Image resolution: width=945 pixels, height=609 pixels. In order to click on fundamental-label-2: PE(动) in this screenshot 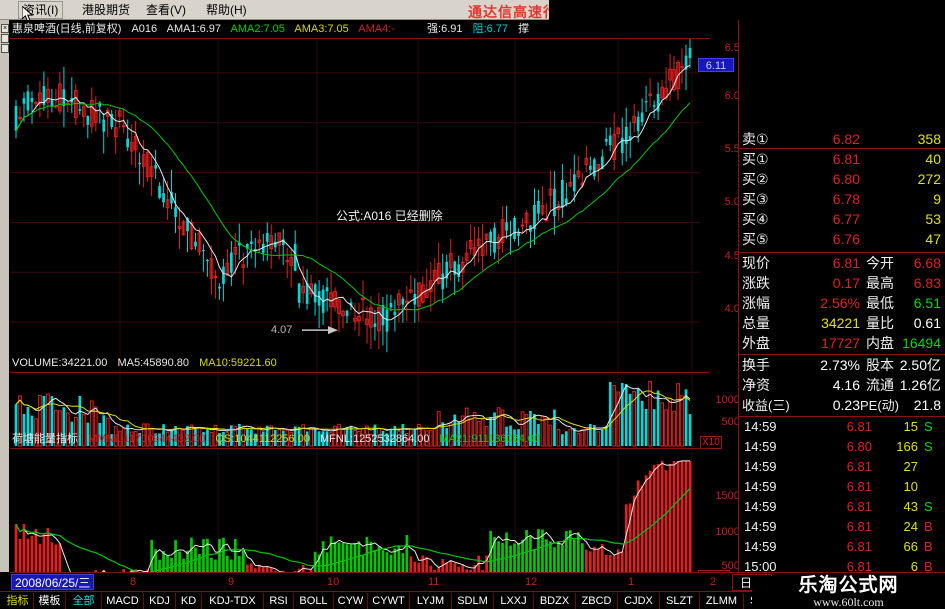, I will do `click(880, 405)`.